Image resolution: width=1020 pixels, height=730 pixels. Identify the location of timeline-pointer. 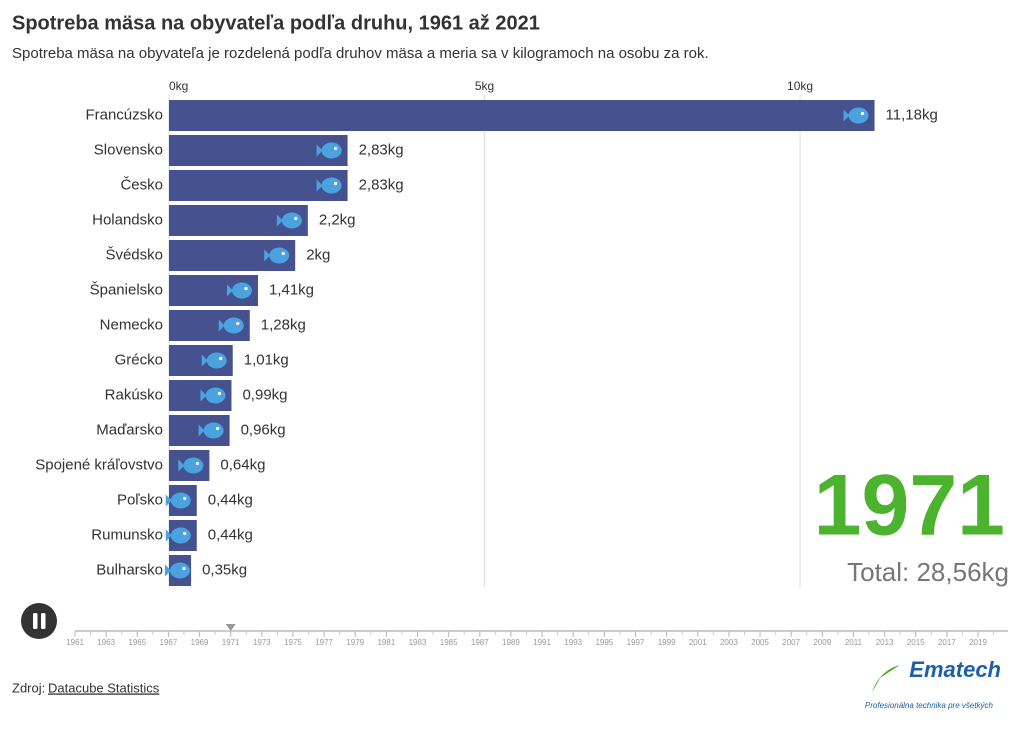
(230, 627).